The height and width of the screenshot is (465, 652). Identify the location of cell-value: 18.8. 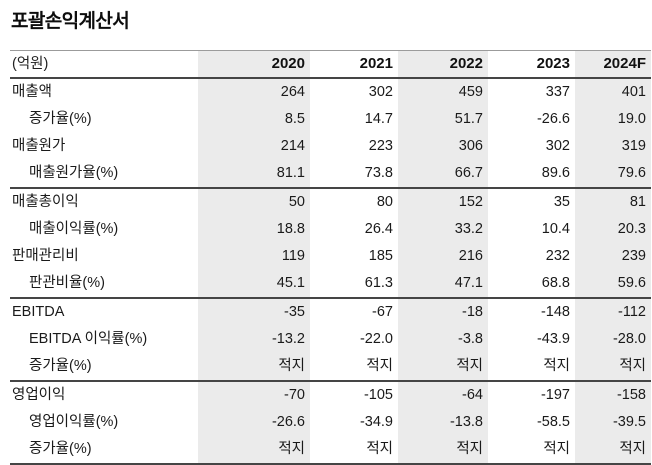
(254, 229).